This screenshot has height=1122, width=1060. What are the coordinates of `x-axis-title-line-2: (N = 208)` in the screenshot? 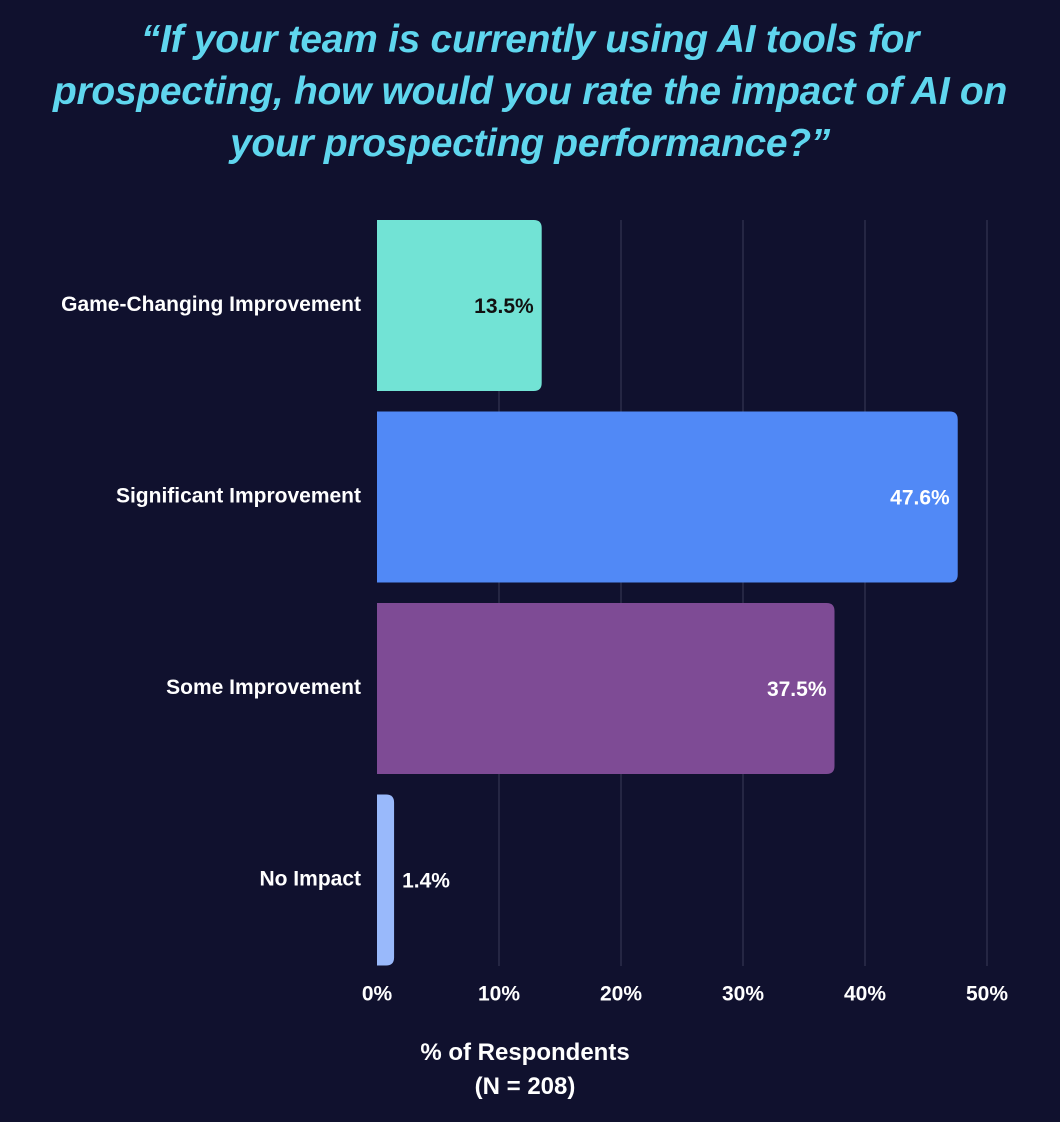 It's located at (525, 1086).